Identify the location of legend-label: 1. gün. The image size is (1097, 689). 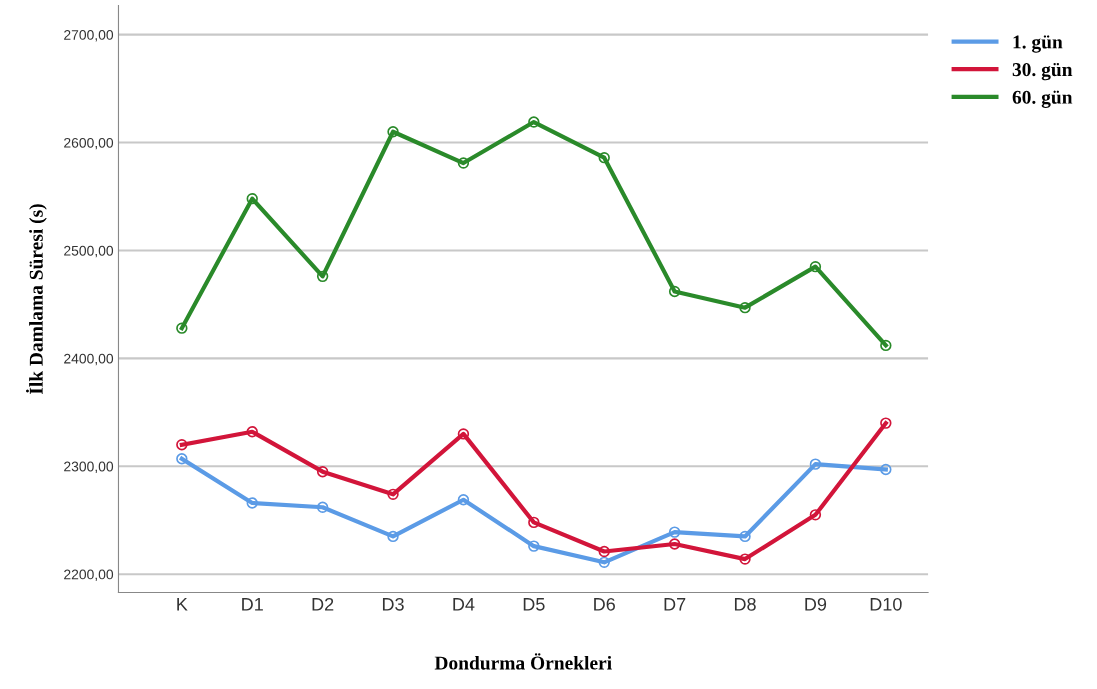
(1038, 44).